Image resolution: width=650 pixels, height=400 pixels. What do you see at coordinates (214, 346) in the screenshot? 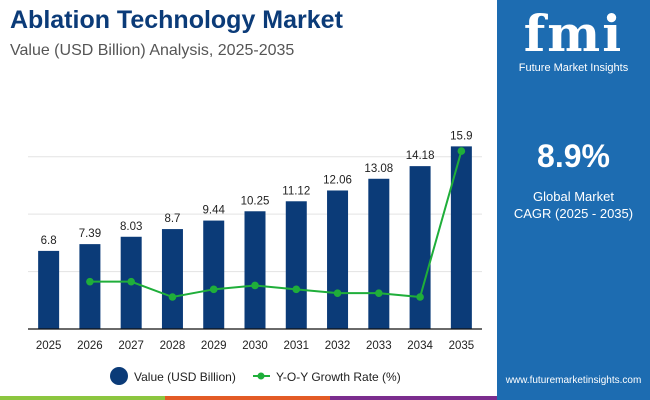
I see `x-tick-label: 2029` at bounding box center [214, 346].